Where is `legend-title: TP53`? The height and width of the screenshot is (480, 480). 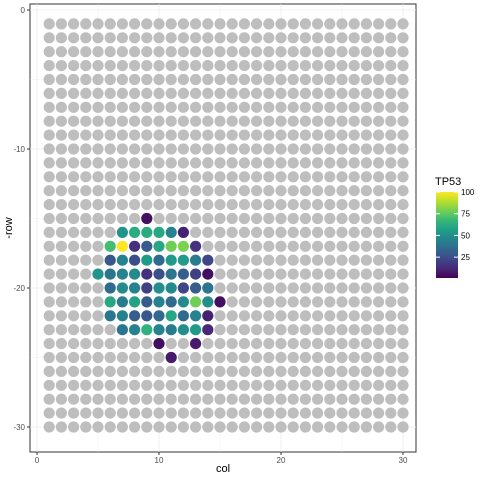 legend-title: TP53 is located at coordinates (448, 182).